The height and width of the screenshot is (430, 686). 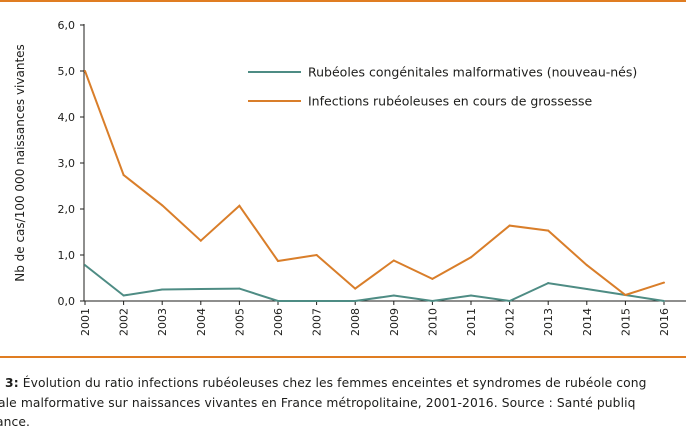 I want to click on x-tick-label: 2008, so click(x=355, y=322).